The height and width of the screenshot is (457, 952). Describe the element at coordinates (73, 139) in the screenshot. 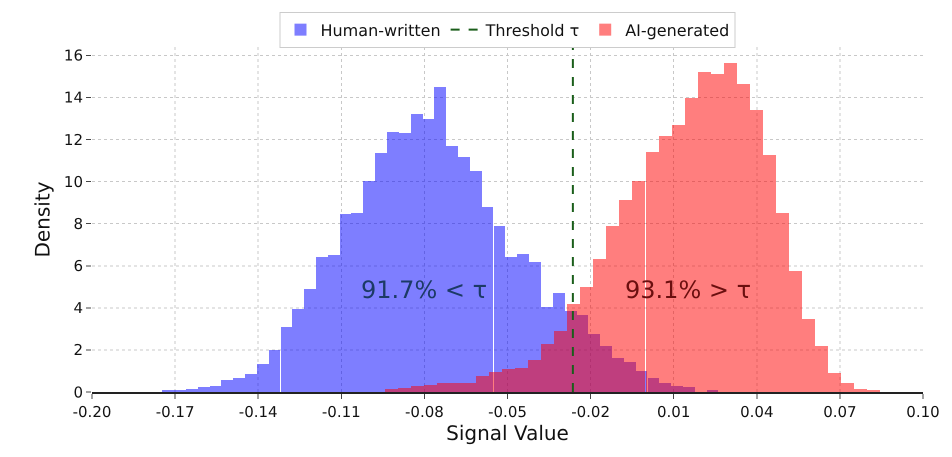

I see `y-tick-label: 12` at that location.